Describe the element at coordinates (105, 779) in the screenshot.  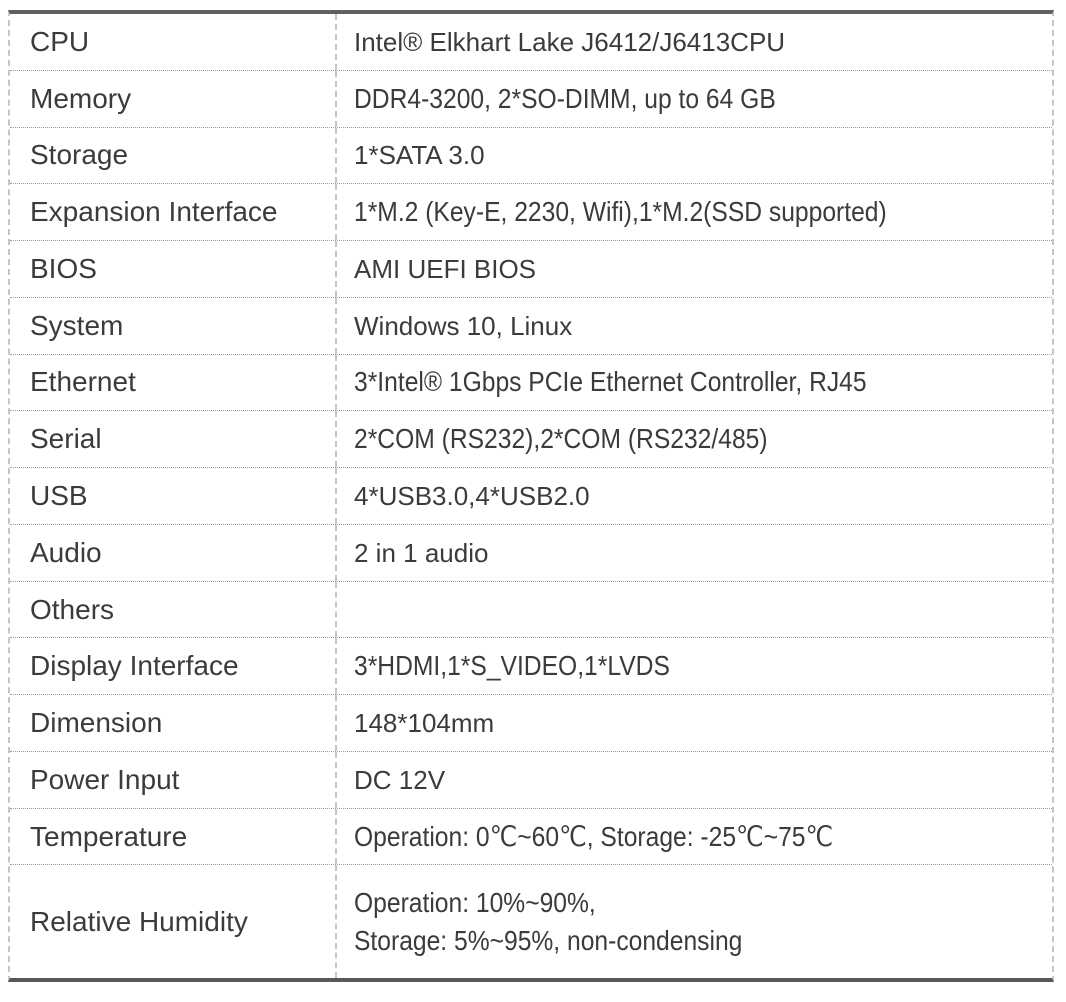
I see `spec-label-text: Power Input` at that location.